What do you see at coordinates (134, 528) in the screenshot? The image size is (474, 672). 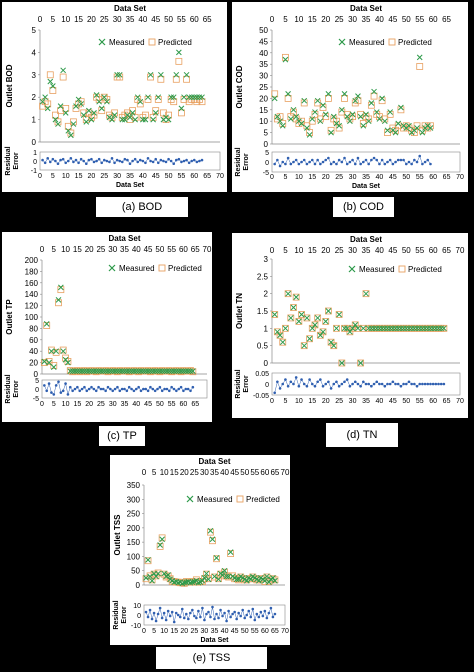 I see `y-tick-label: 200` at bounding box center [134, 528].